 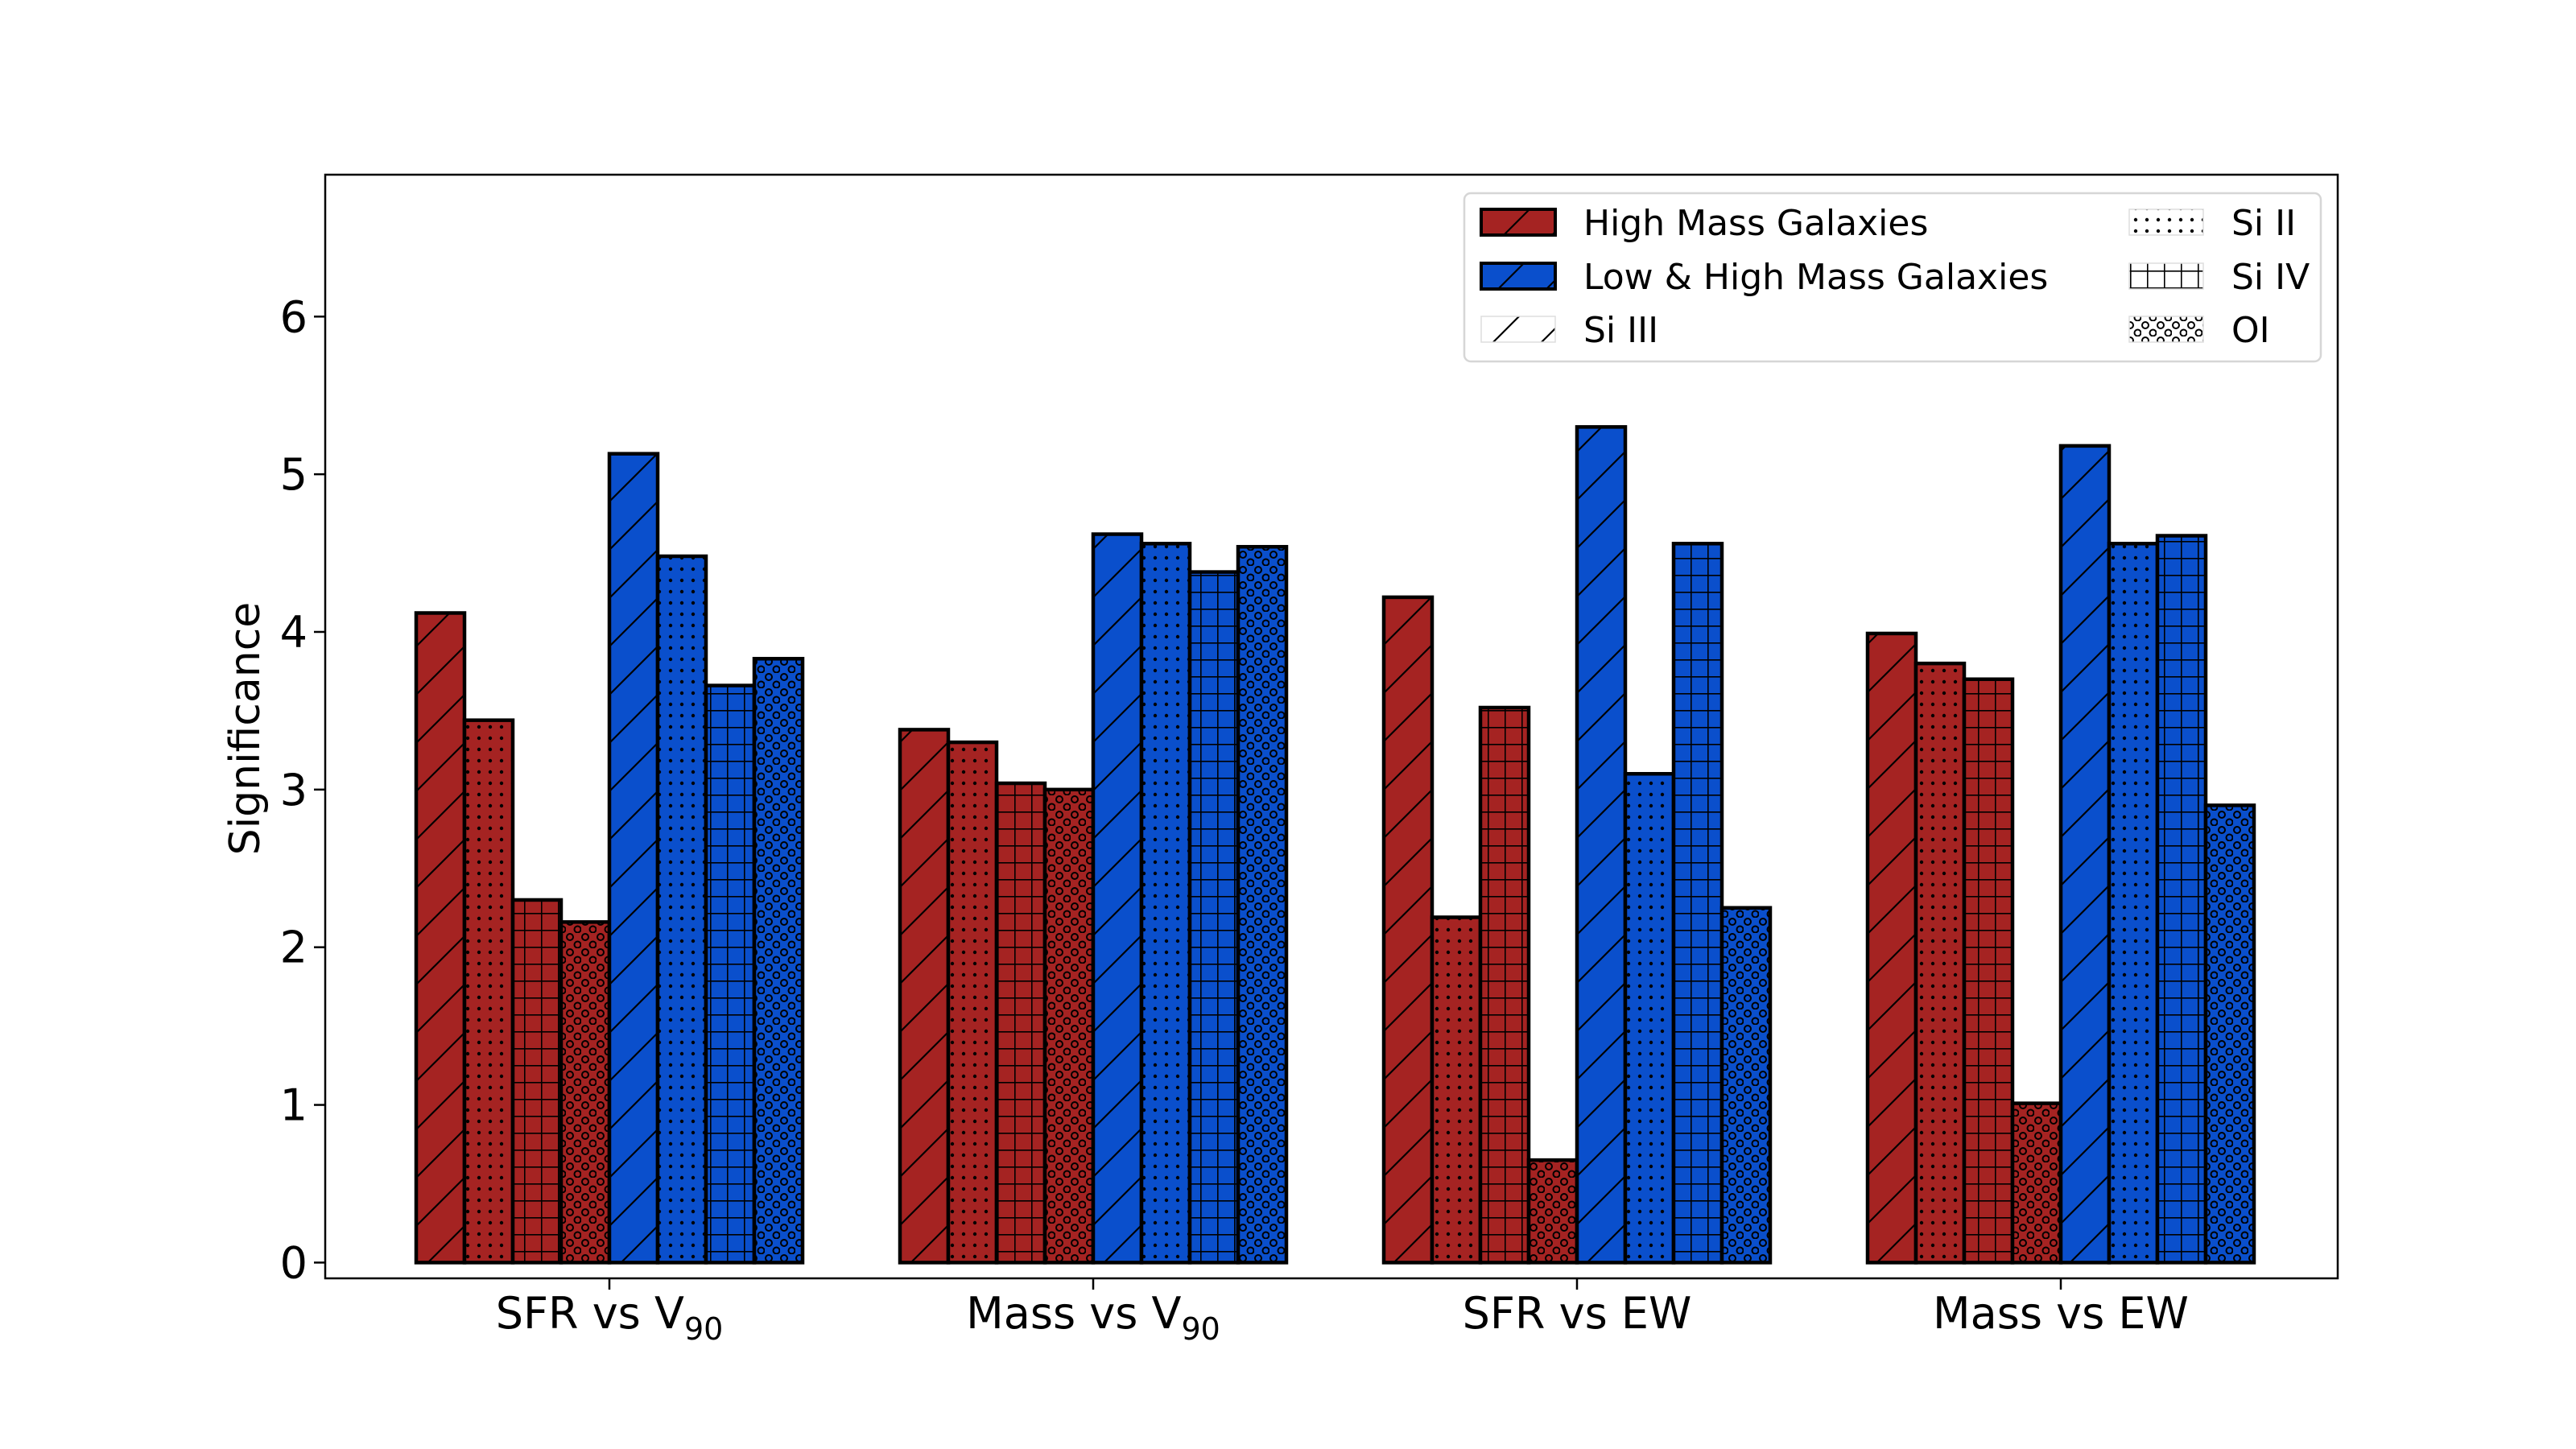 I want to click on bar-high-mass-galaxies-si-ii-sfr-vs-ew, so click(x=1456, y=1090).